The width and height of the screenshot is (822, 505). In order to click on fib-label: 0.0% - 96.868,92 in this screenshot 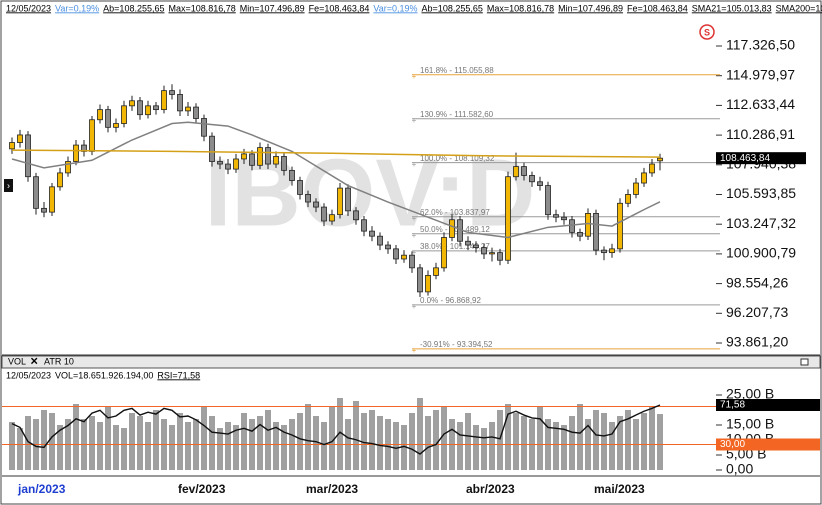, I will do `click(450, 300)`.